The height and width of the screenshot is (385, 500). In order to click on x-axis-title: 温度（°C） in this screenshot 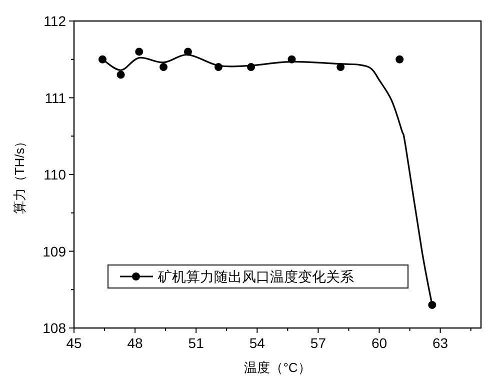, I will do `click(277, 367)`.